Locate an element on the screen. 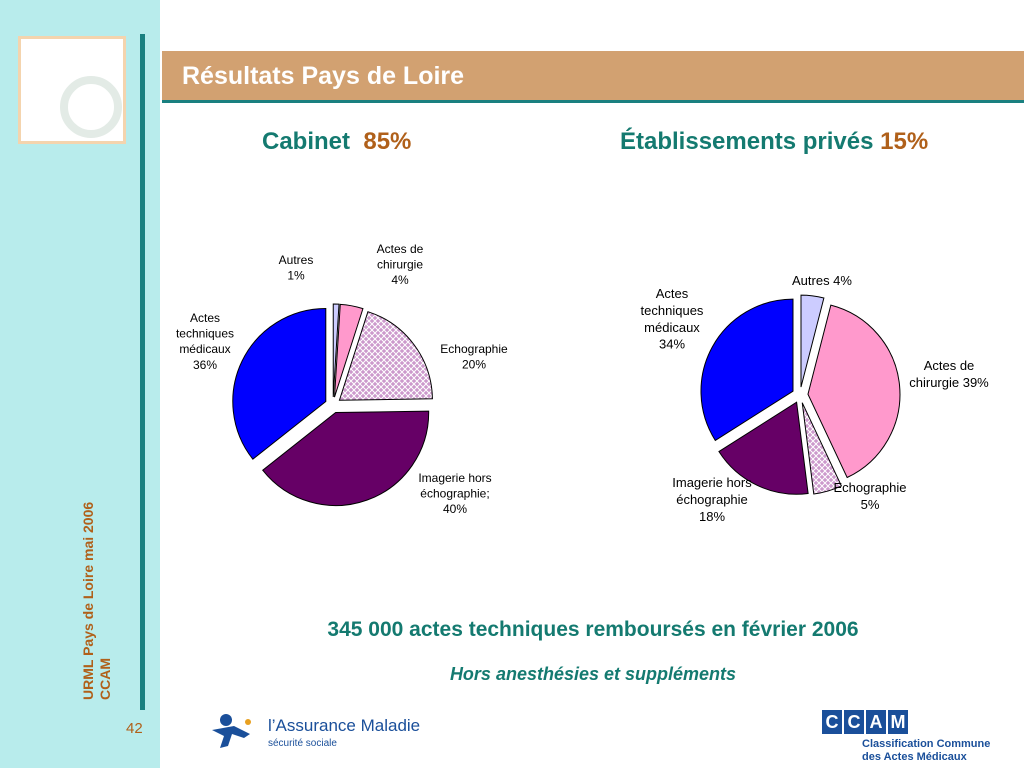 This screenshot has width=1024, height=768. title-bar is located at coordinates (593, 75).